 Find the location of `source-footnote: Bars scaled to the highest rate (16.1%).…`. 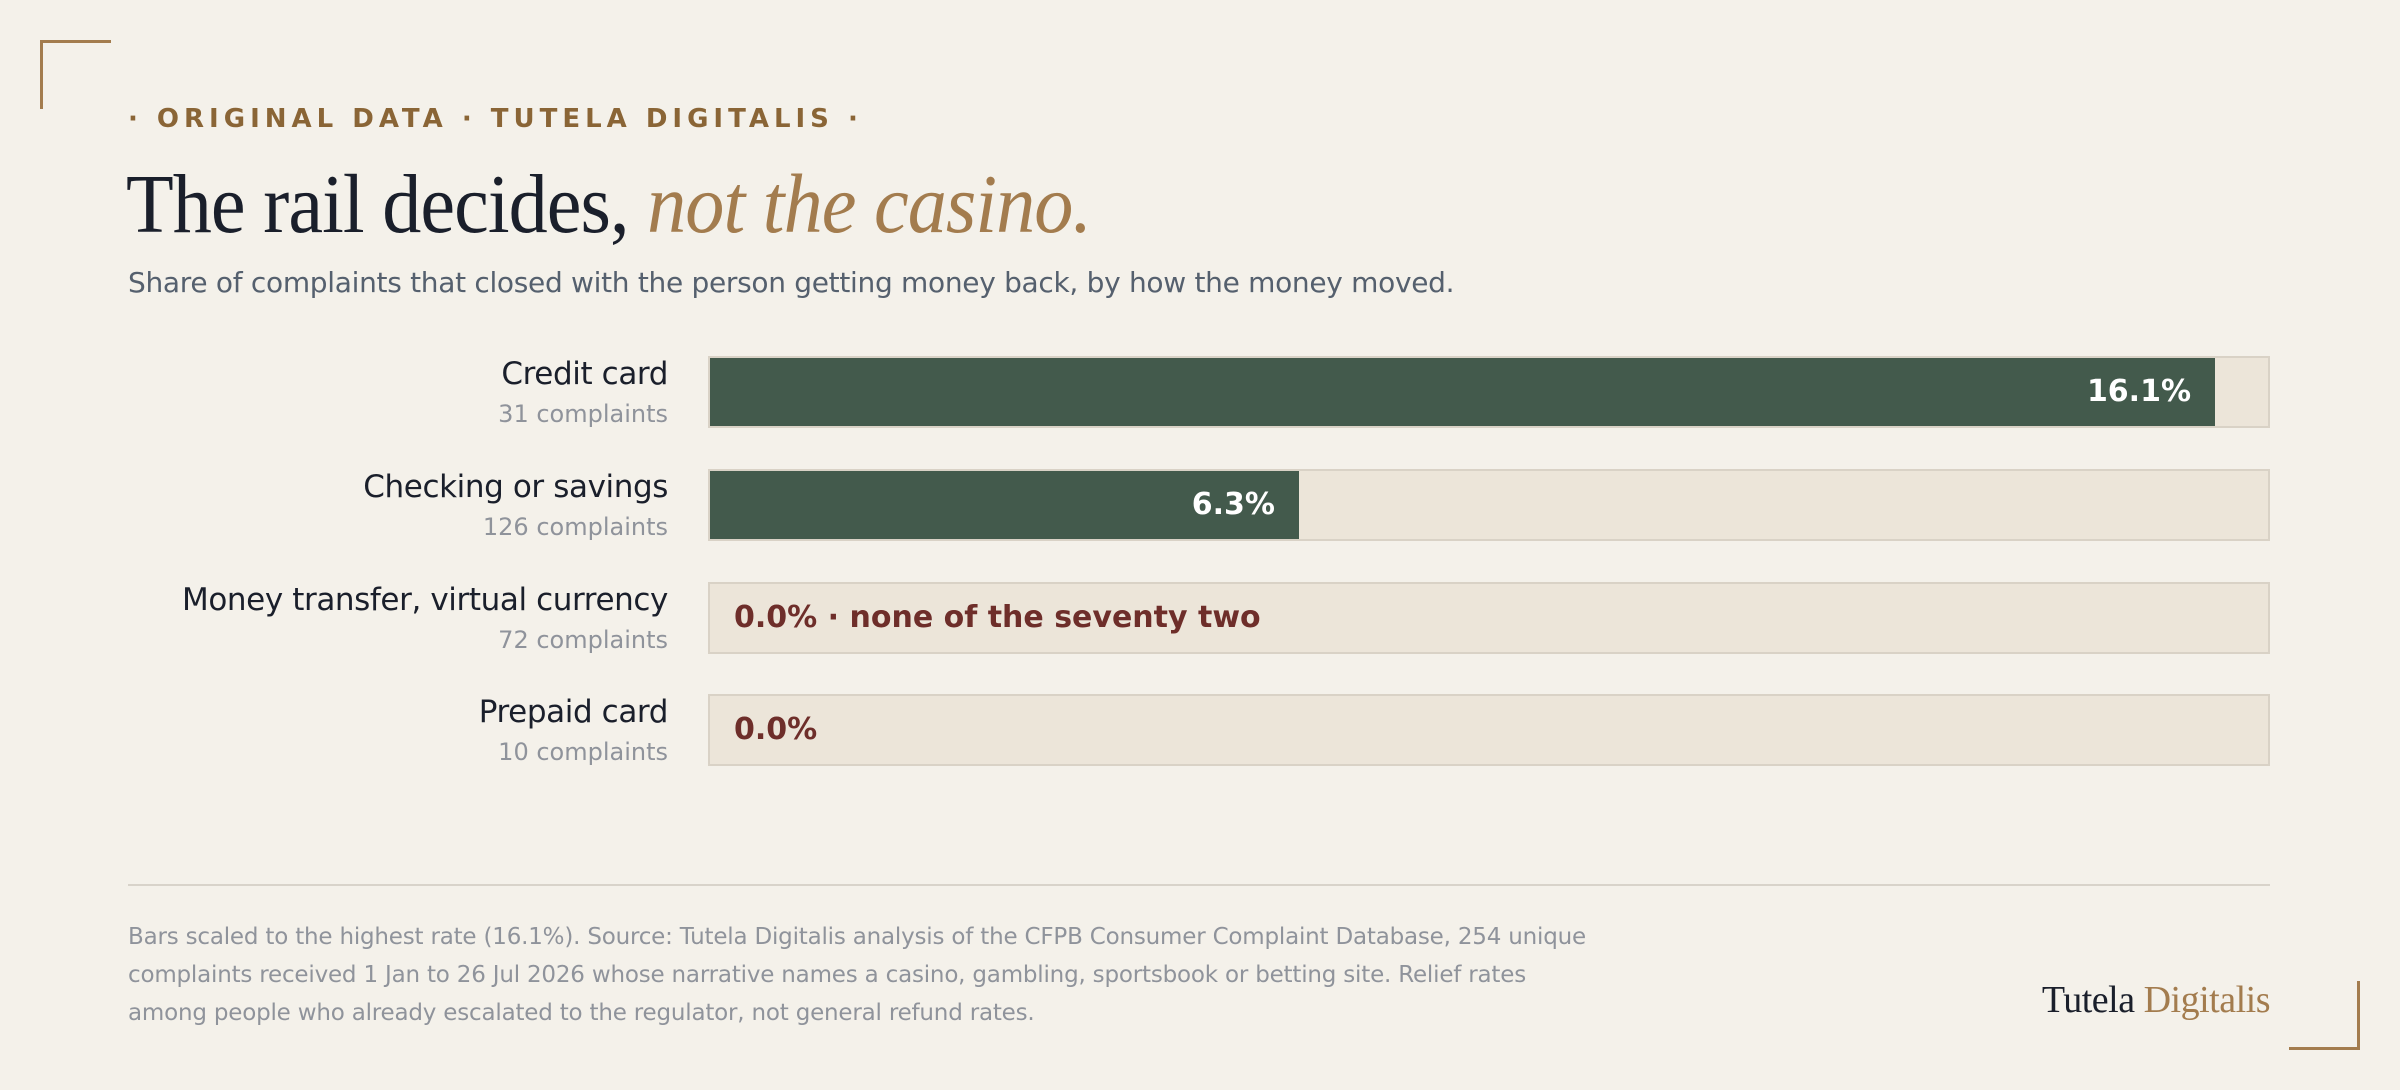

source-footnote: Bars scaled to the highest rate (16.1%).… is located at coordinates (857, 975).